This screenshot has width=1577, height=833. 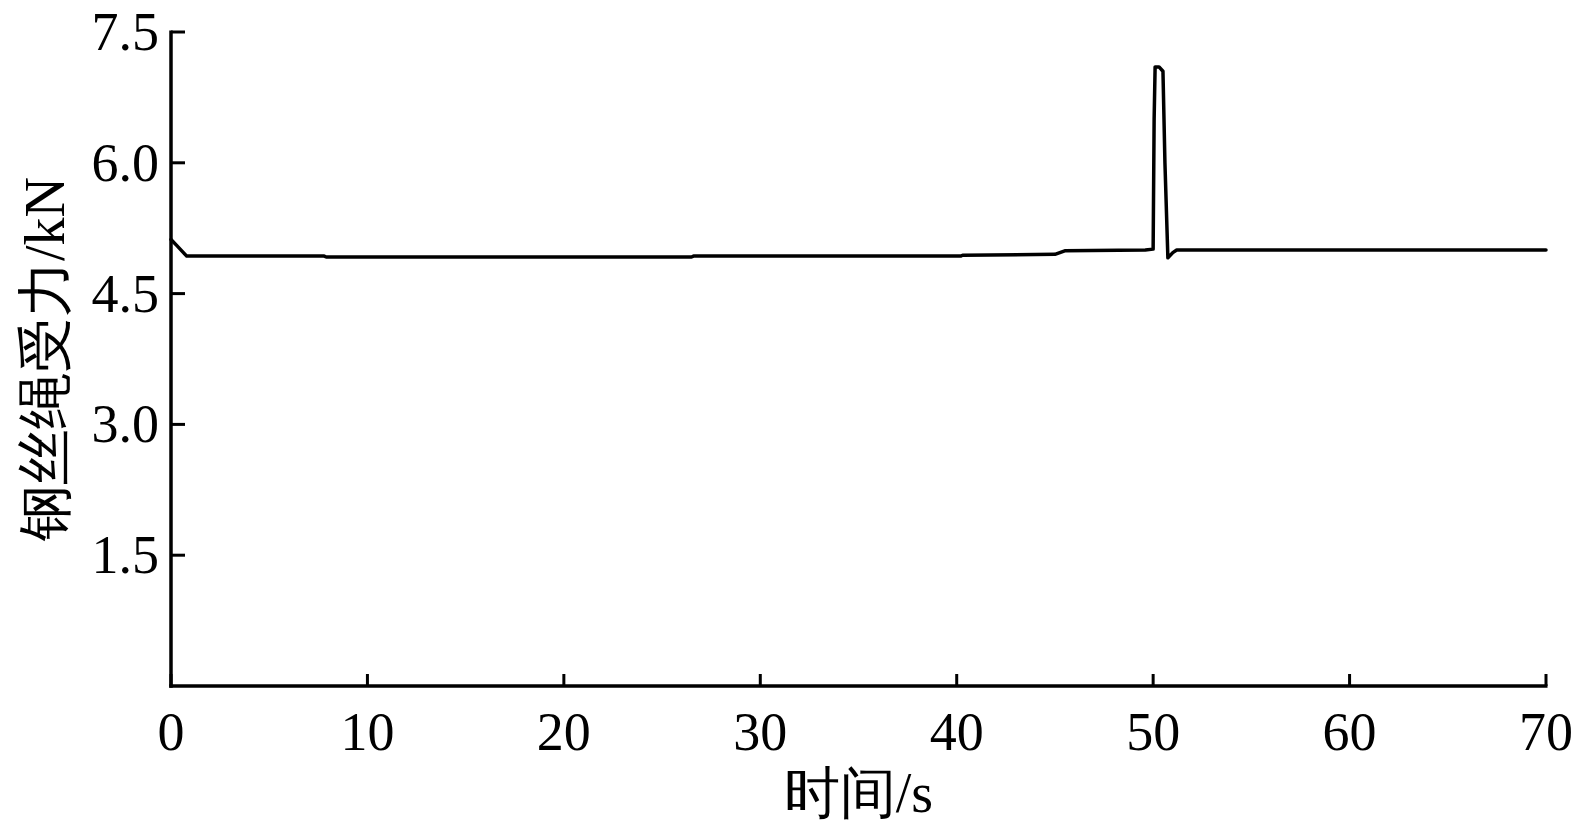 What do you see at coordinates (125, 555) in the screenshot?
I see `y-tick-label: 1.5` at bounding box center [125, 555].